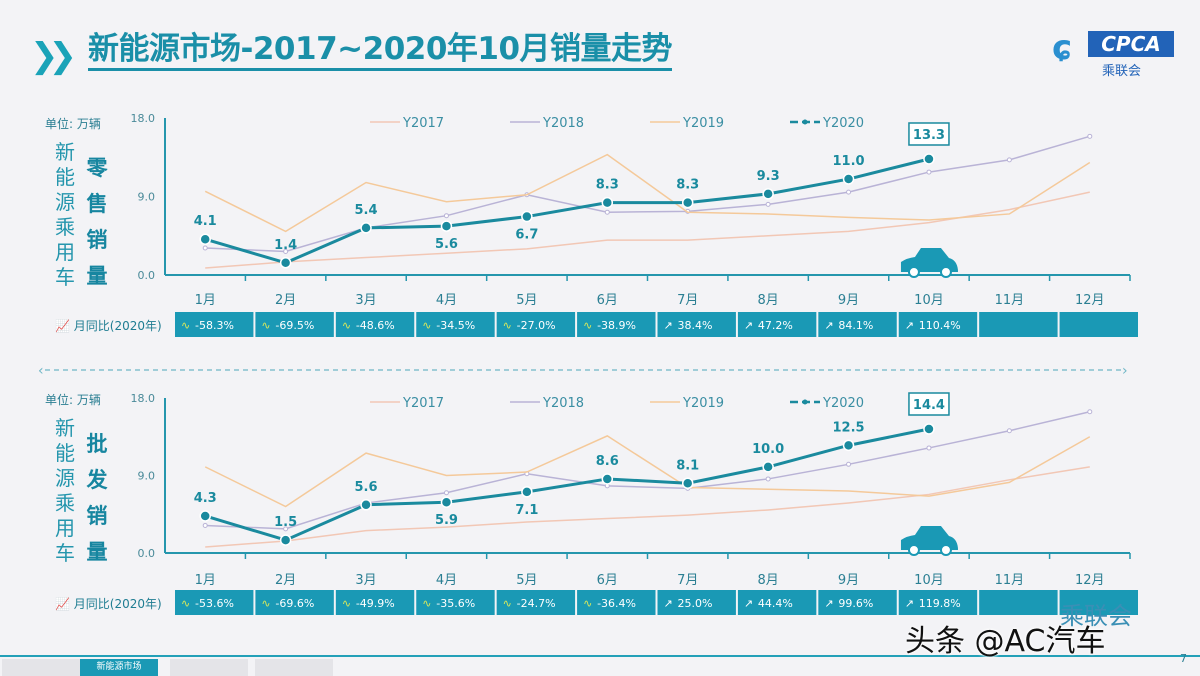 The width and height of the screenshot is (1200, 676). Describe the element at coordinates (365, 300) in the screenshot. I see `x-tick-label: 3月` at that location.